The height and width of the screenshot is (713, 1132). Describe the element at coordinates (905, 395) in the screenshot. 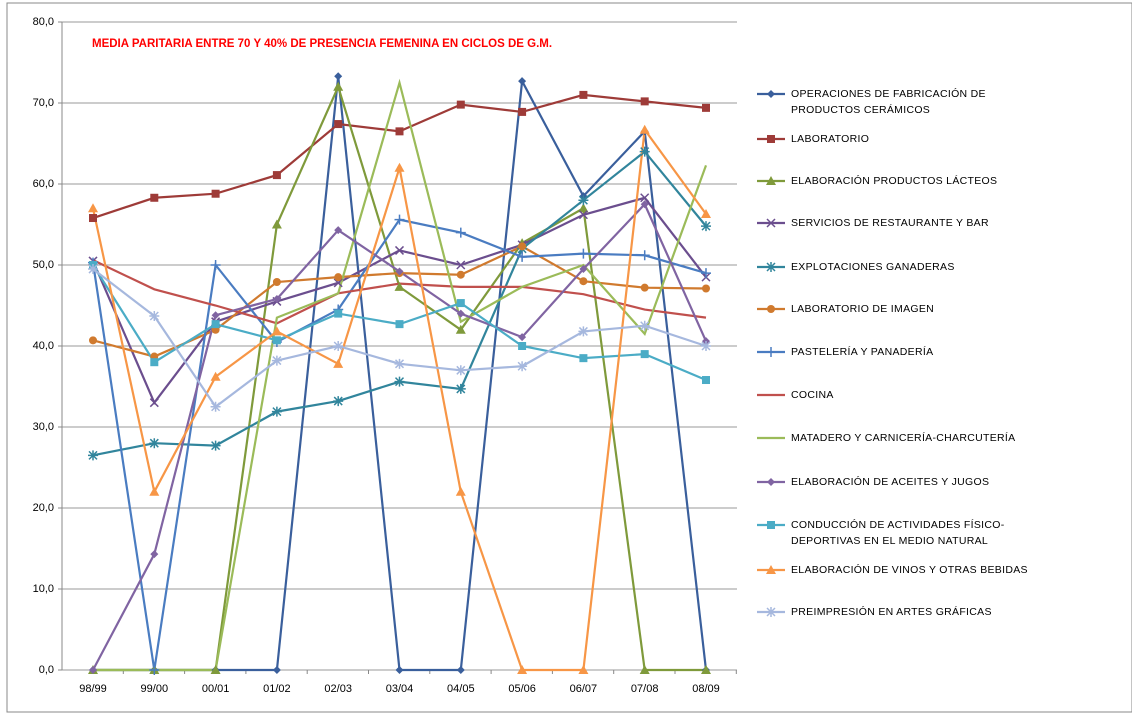

I see `legend-item: COCINA` at that location.